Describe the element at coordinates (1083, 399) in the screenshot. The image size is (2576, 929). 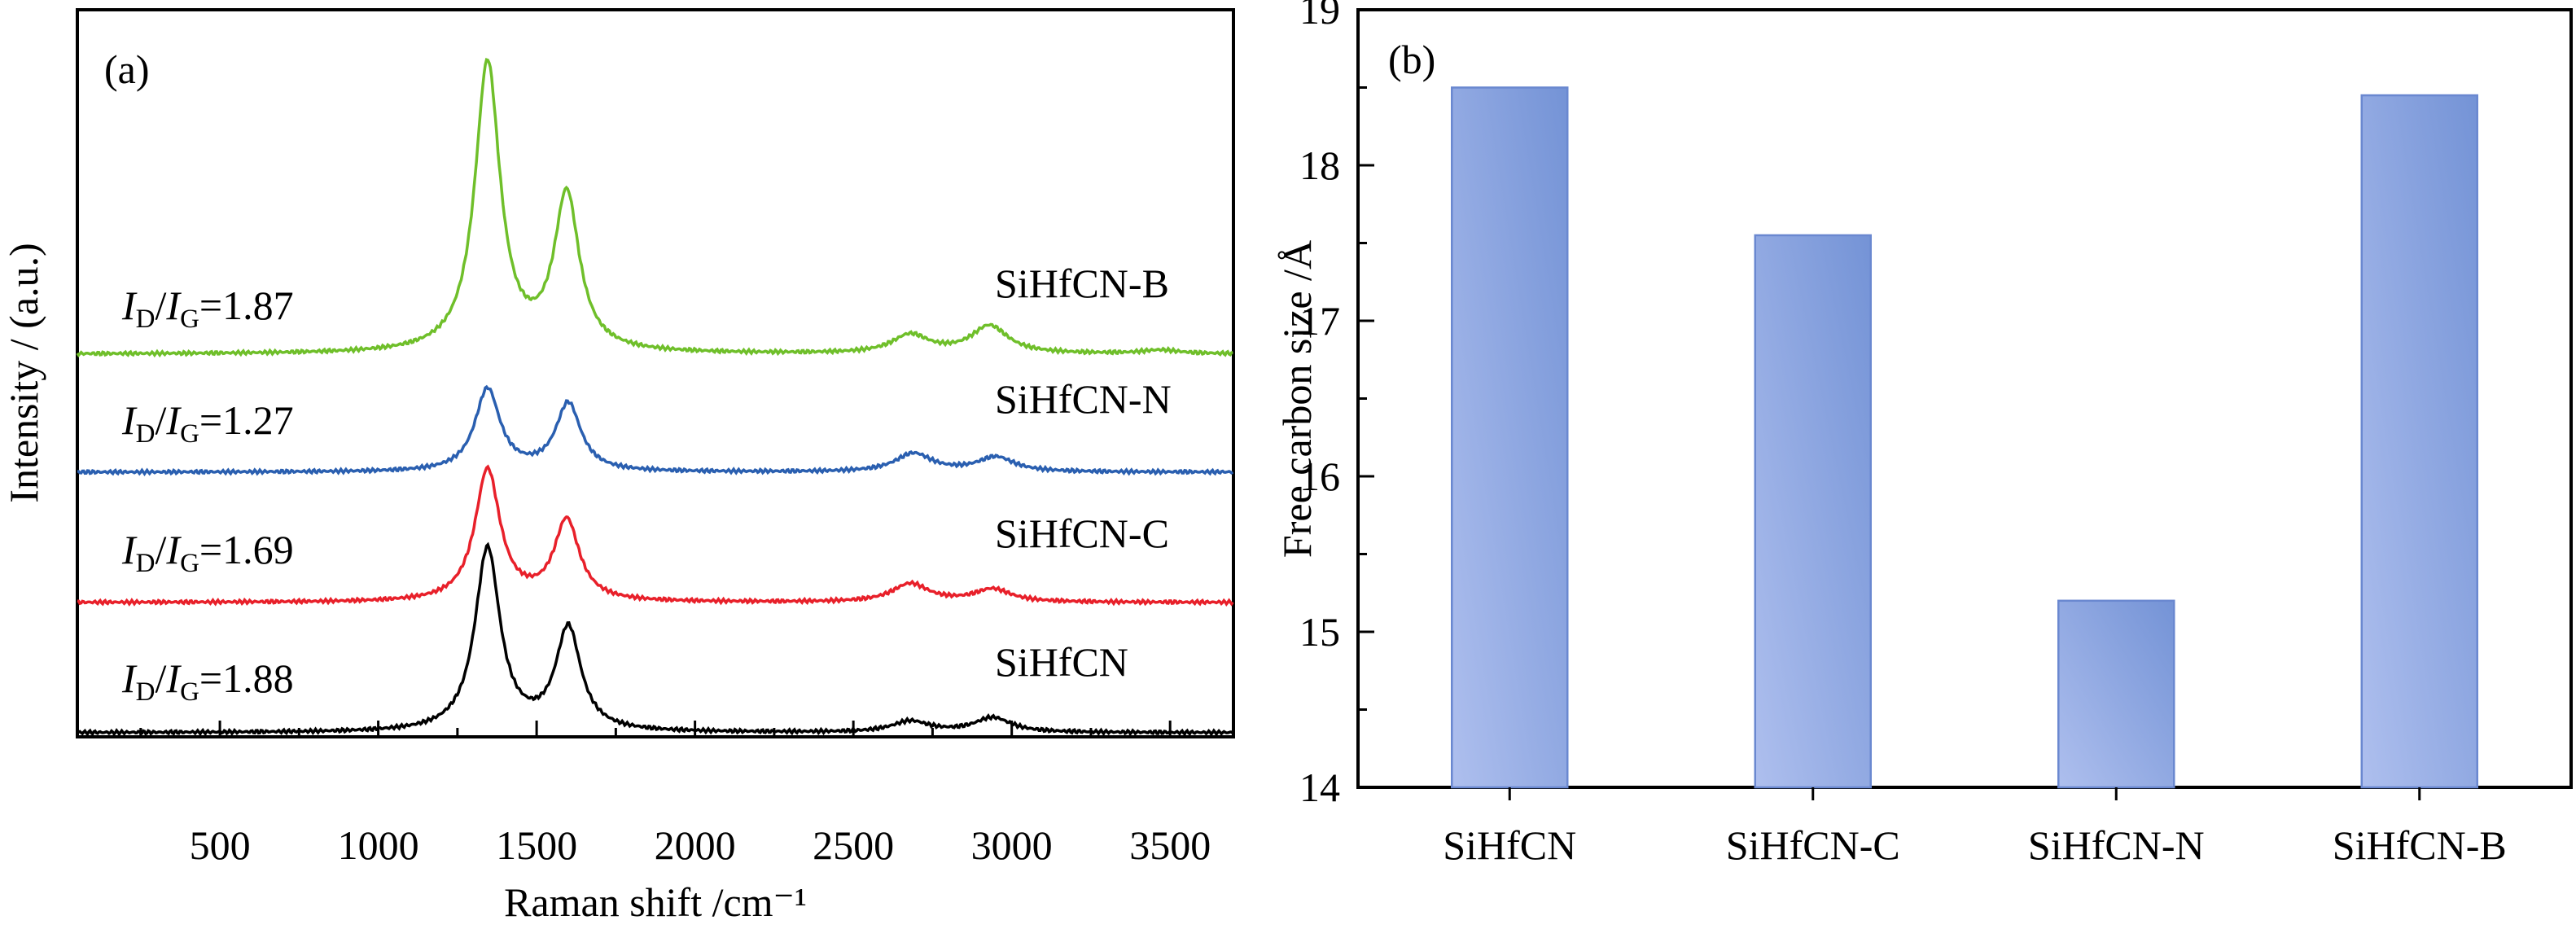
I see `trace-label-sihfcn-n: SiHfCN-N` at that location.